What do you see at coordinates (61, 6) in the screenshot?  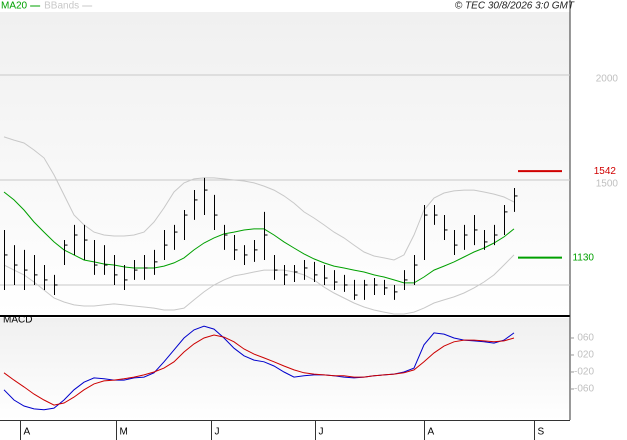 I see `legend-label: BBands` at bounding box center [61, 6].